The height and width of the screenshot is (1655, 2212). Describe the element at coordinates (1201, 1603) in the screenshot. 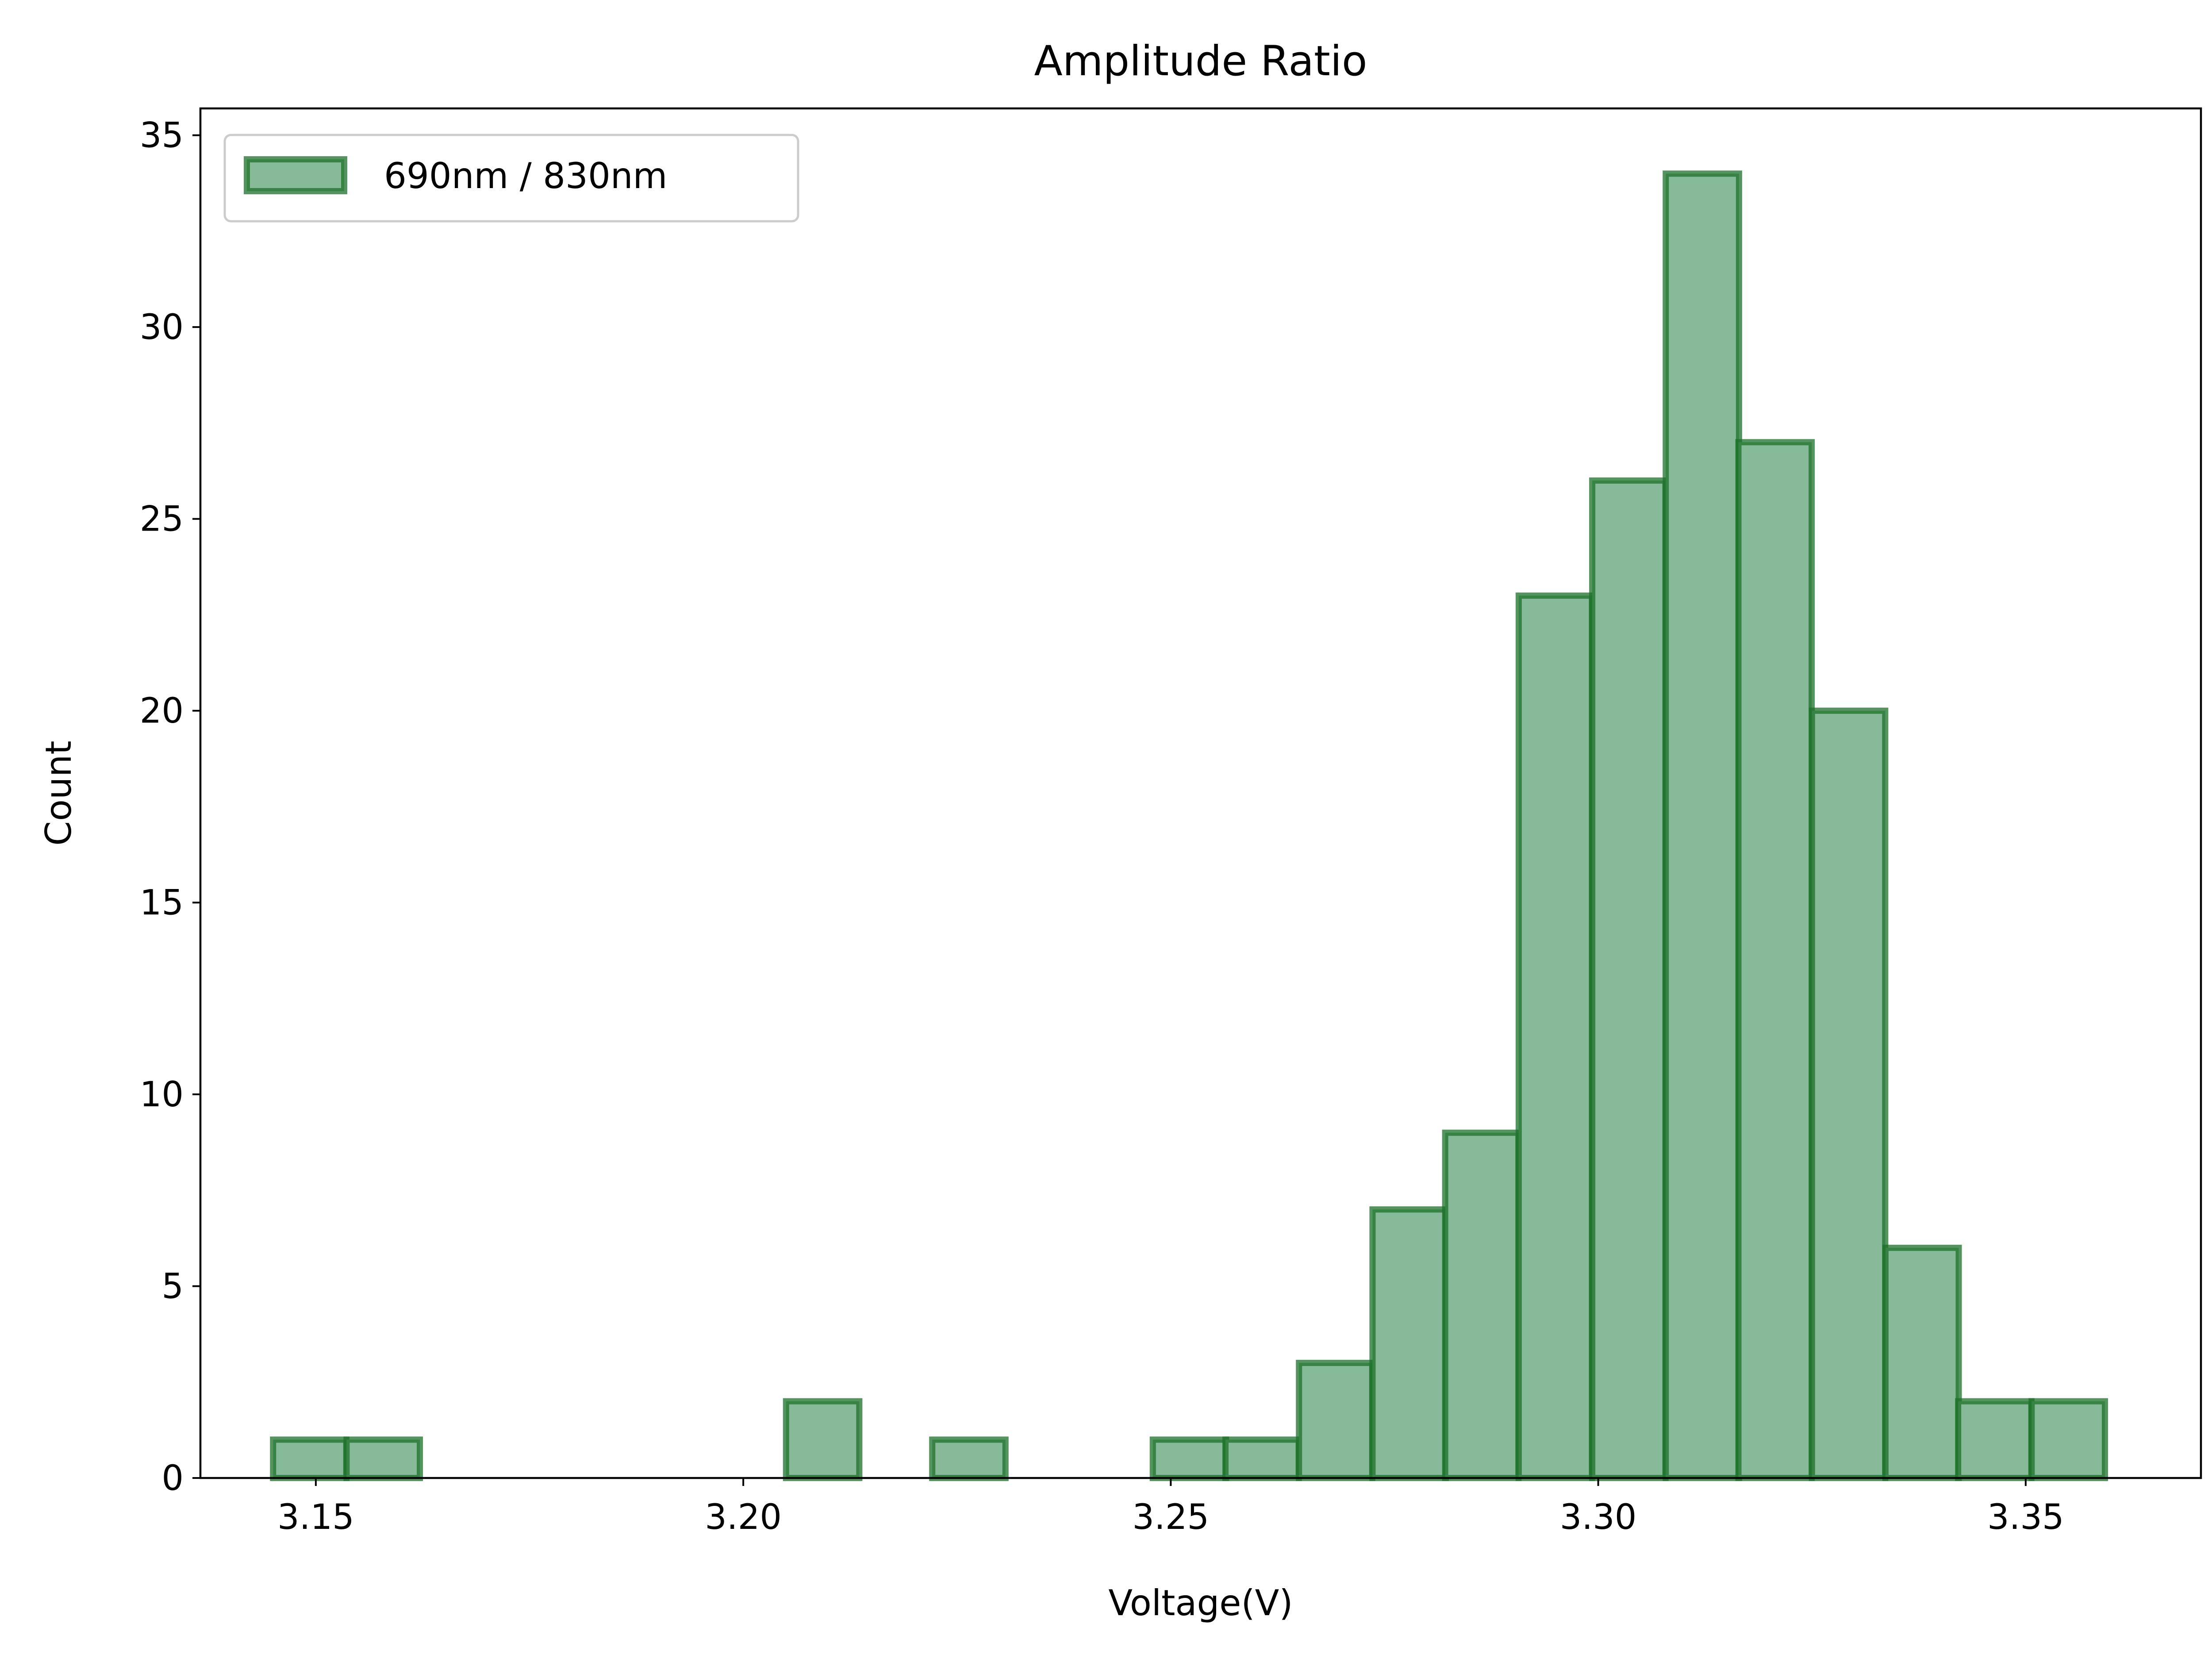

I see `x-axis-label: Voltage(V)` at that location.